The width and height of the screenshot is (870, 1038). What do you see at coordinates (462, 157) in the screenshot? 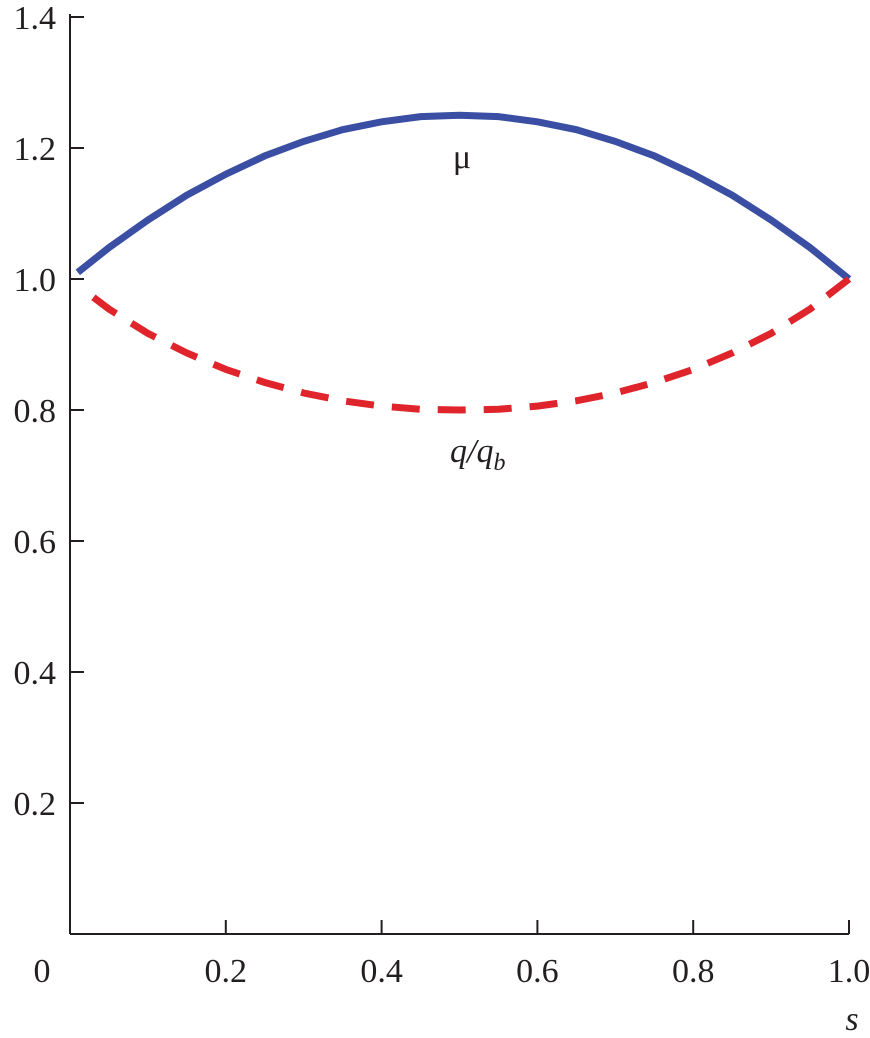
I see `annotation-mu: μ` at bounding box center [462, 157].